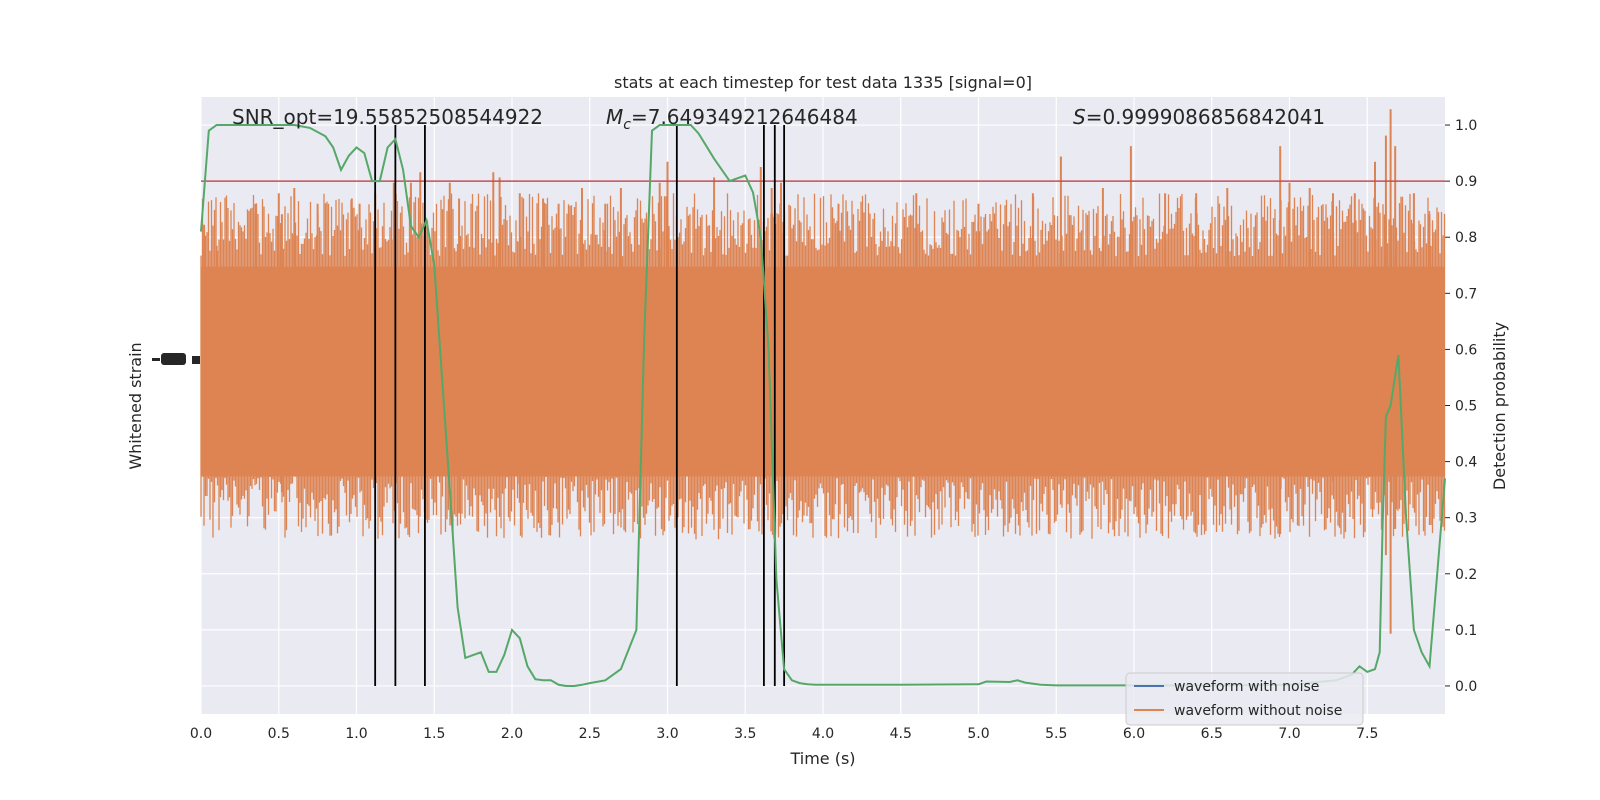  I want to click on x-tick-label: 1.5, so click(434, 734).